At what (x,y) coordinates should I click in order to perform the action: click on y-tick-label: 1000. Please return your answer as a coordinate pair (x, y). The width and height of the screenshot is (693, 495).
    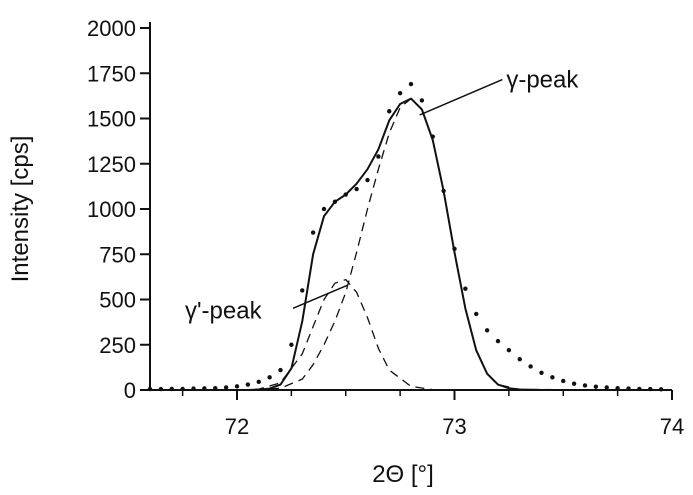
    Looking at the image, I should click on (111, 209).